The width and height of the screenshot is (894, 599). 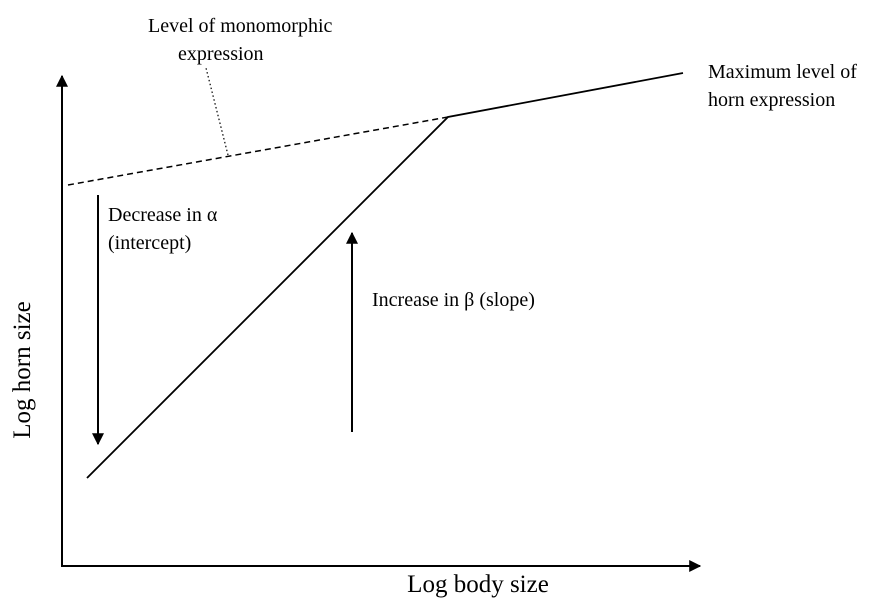 What do you see at coordinates (782, 72) in the screenshot?
I see `label: Maximum level of` at bounding box center [782, 72].